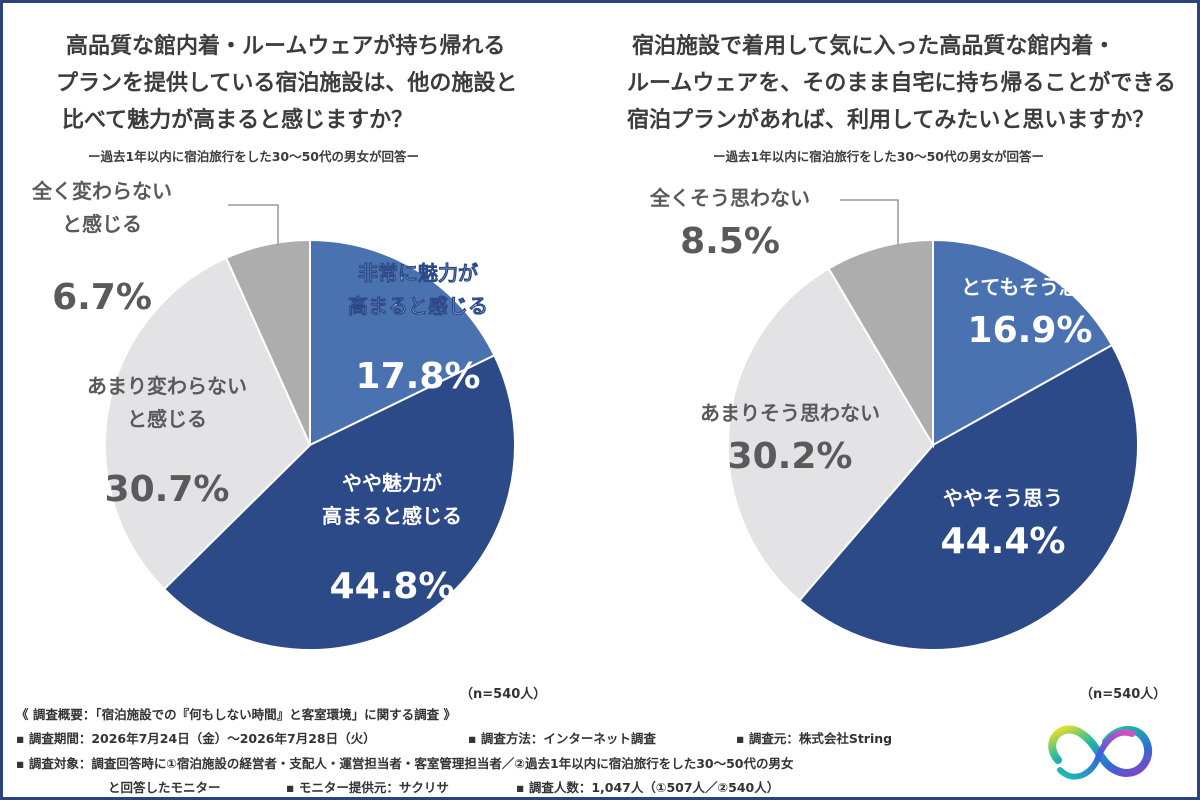 This screenshot has height=800, width=1200. Describe the element at coordinates (367, 787) in the screenshot. I see `survey-monitor-provider: ▪ モニター提供元：サクリサ` at that location.